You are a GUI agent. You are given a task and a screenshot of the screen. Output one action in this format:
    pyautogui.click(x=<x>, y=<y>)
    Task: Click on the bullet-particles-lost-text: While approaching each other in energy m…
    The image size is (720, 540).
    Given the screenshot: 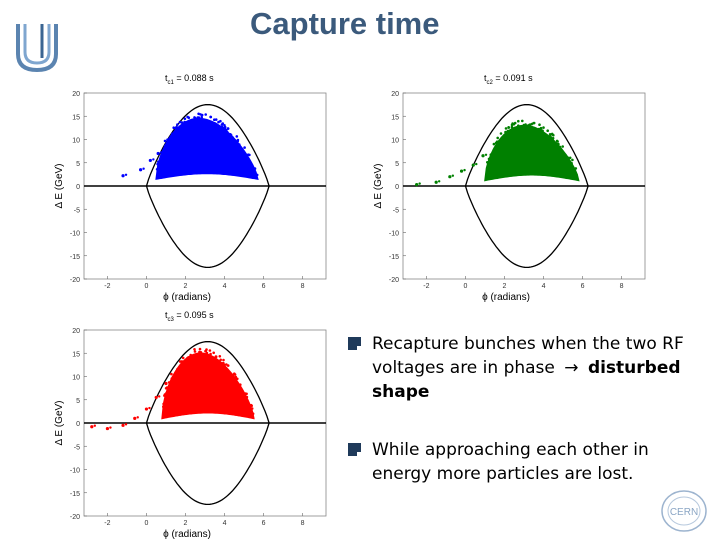 What is the action you would take?
    pyautogui.click(x=510, y=462)
    